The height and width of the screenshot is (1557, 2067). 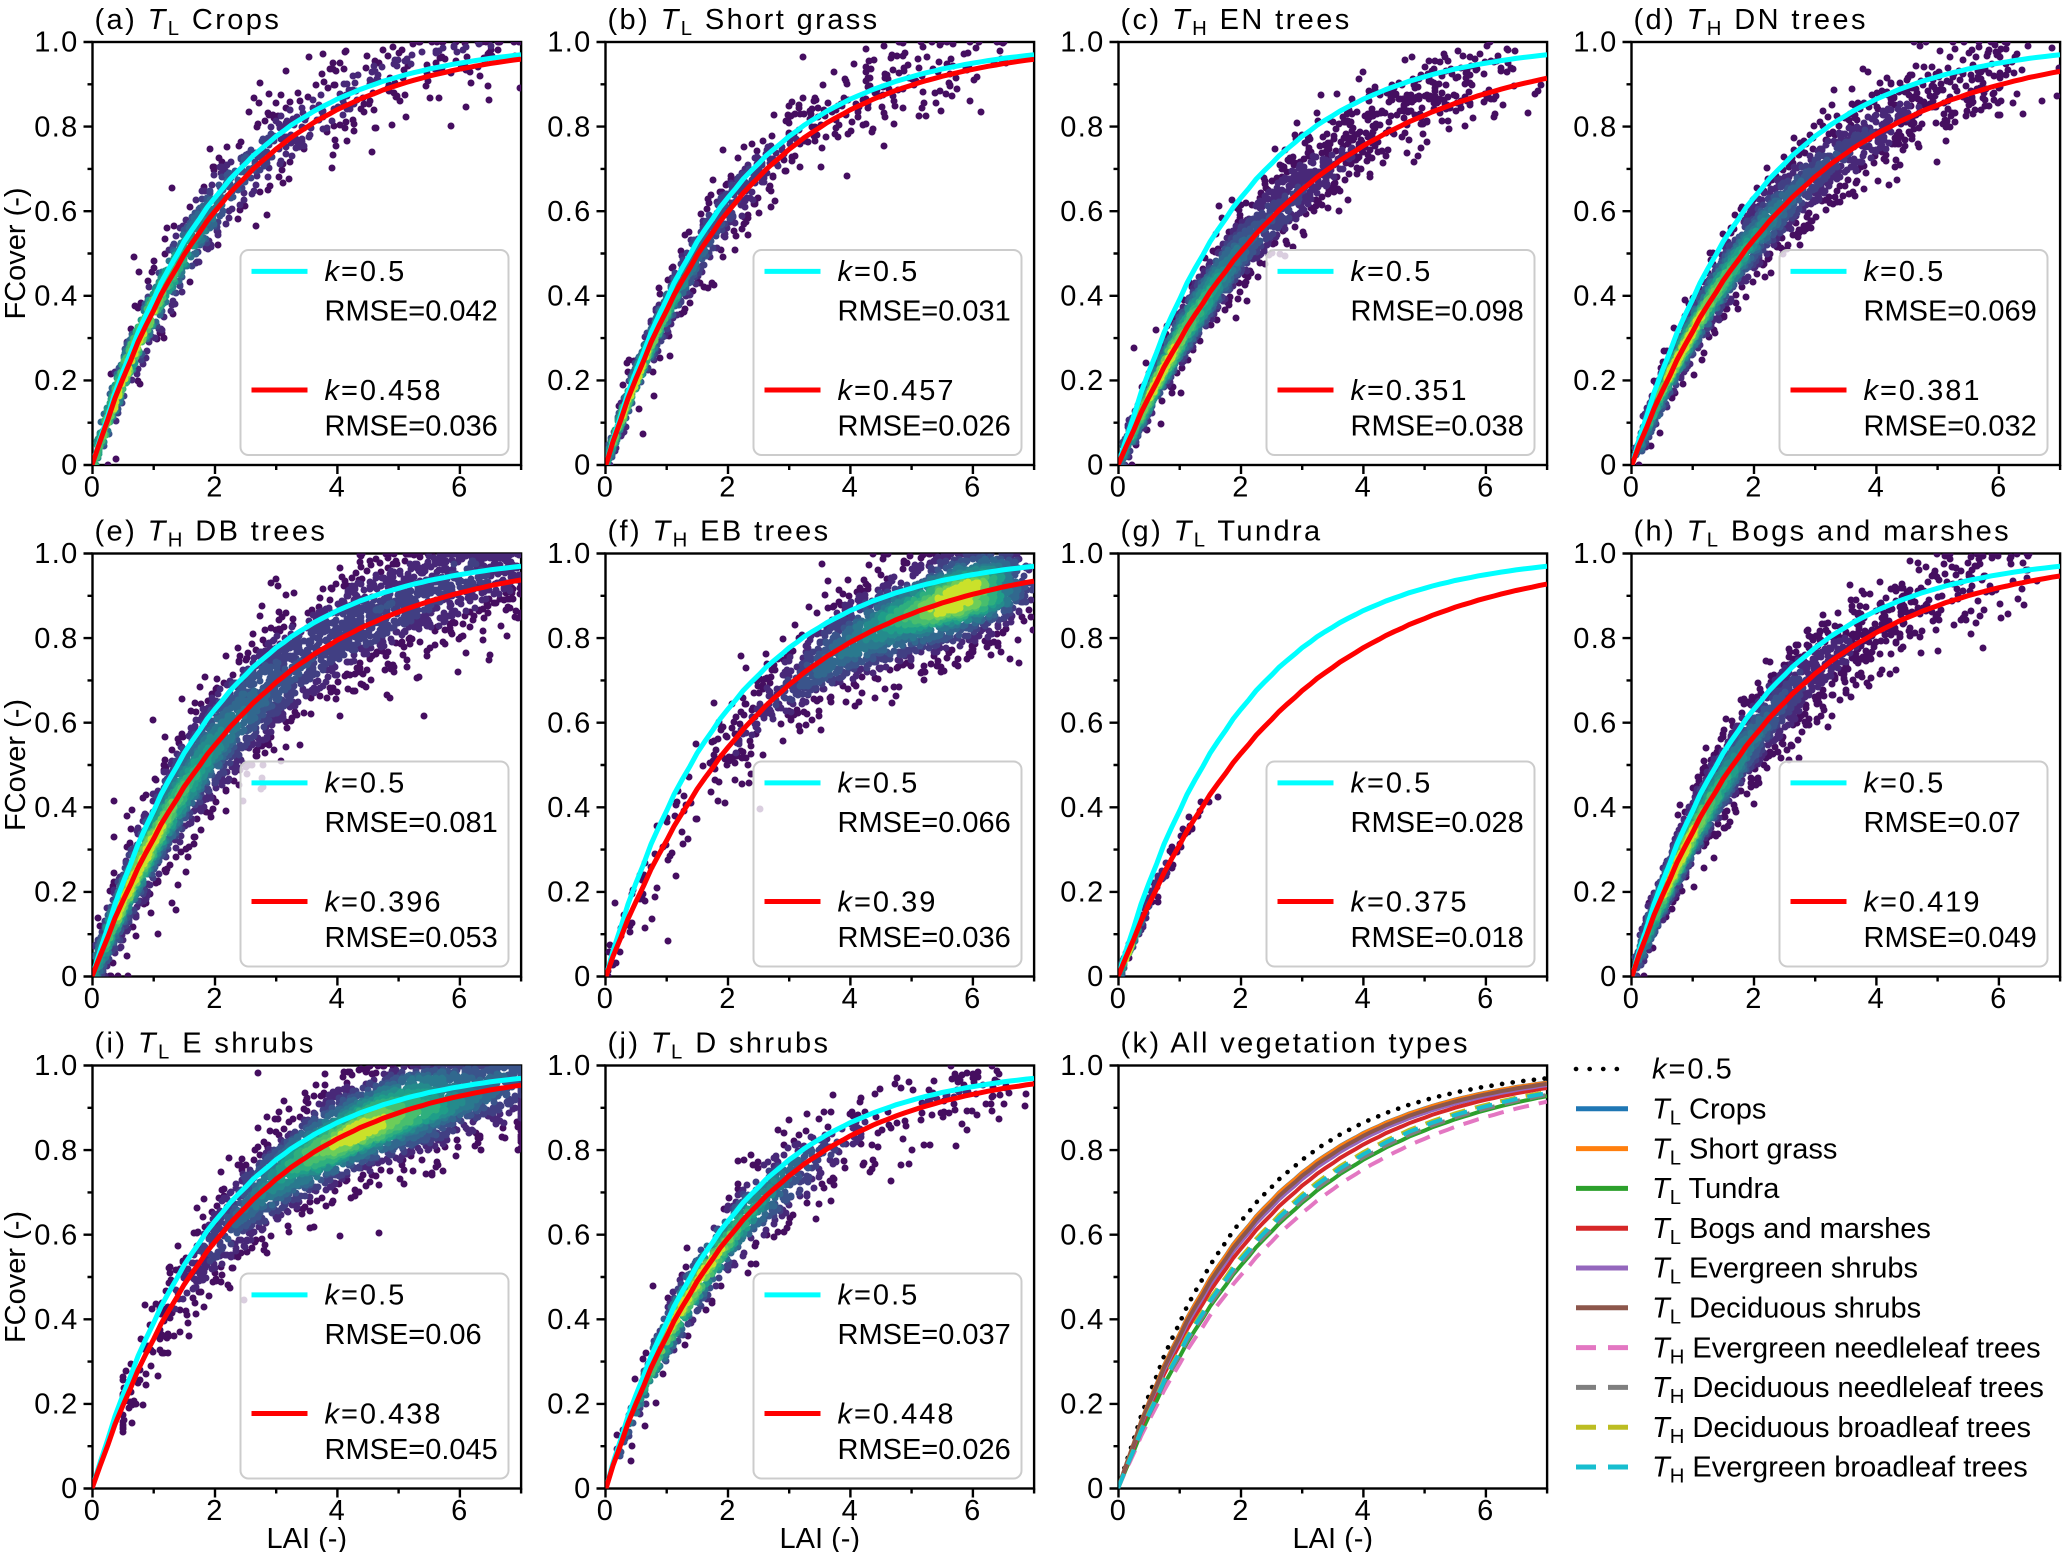 What do you see at coordinates (1942, 823) in the screenshot?
I see `svg-text: RMSE=0.07` at bounding box center [1942, 823].